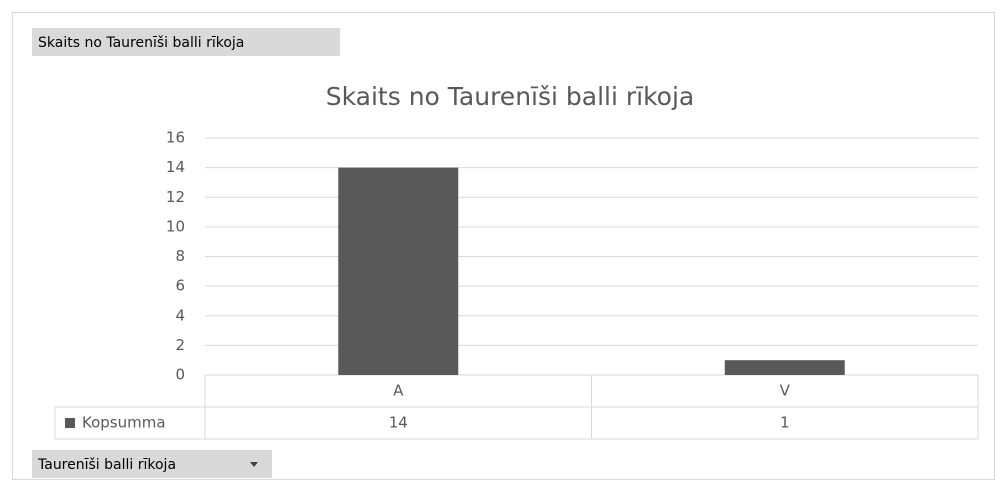 Image resolution: width=1000 pixels, height=490 pixels. What do you see at coordinates (106, 465) in the screenshot?
I see `axis-field-button-label: Taurenīši balli rīkoja` at bounding box center [106, 465].